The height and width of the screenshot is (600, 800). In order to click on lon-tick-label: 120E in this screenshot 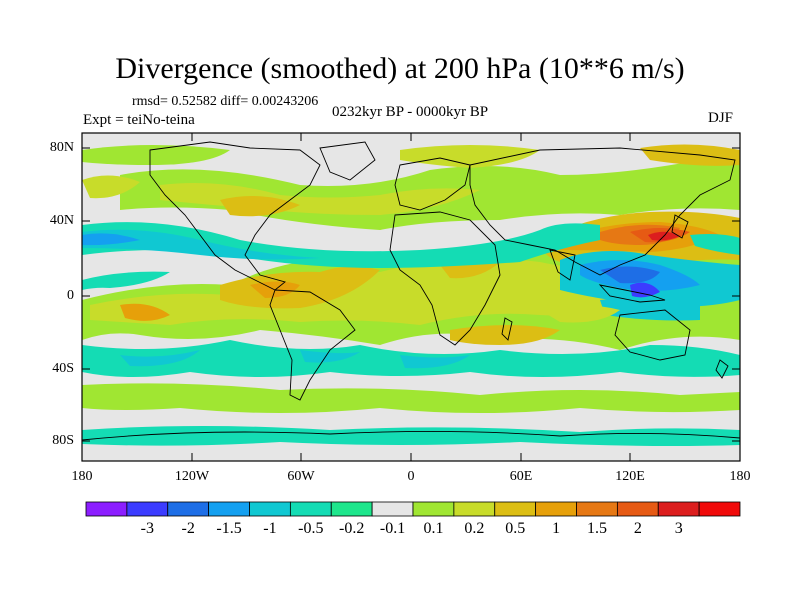, I will do `click(630, 476)`.